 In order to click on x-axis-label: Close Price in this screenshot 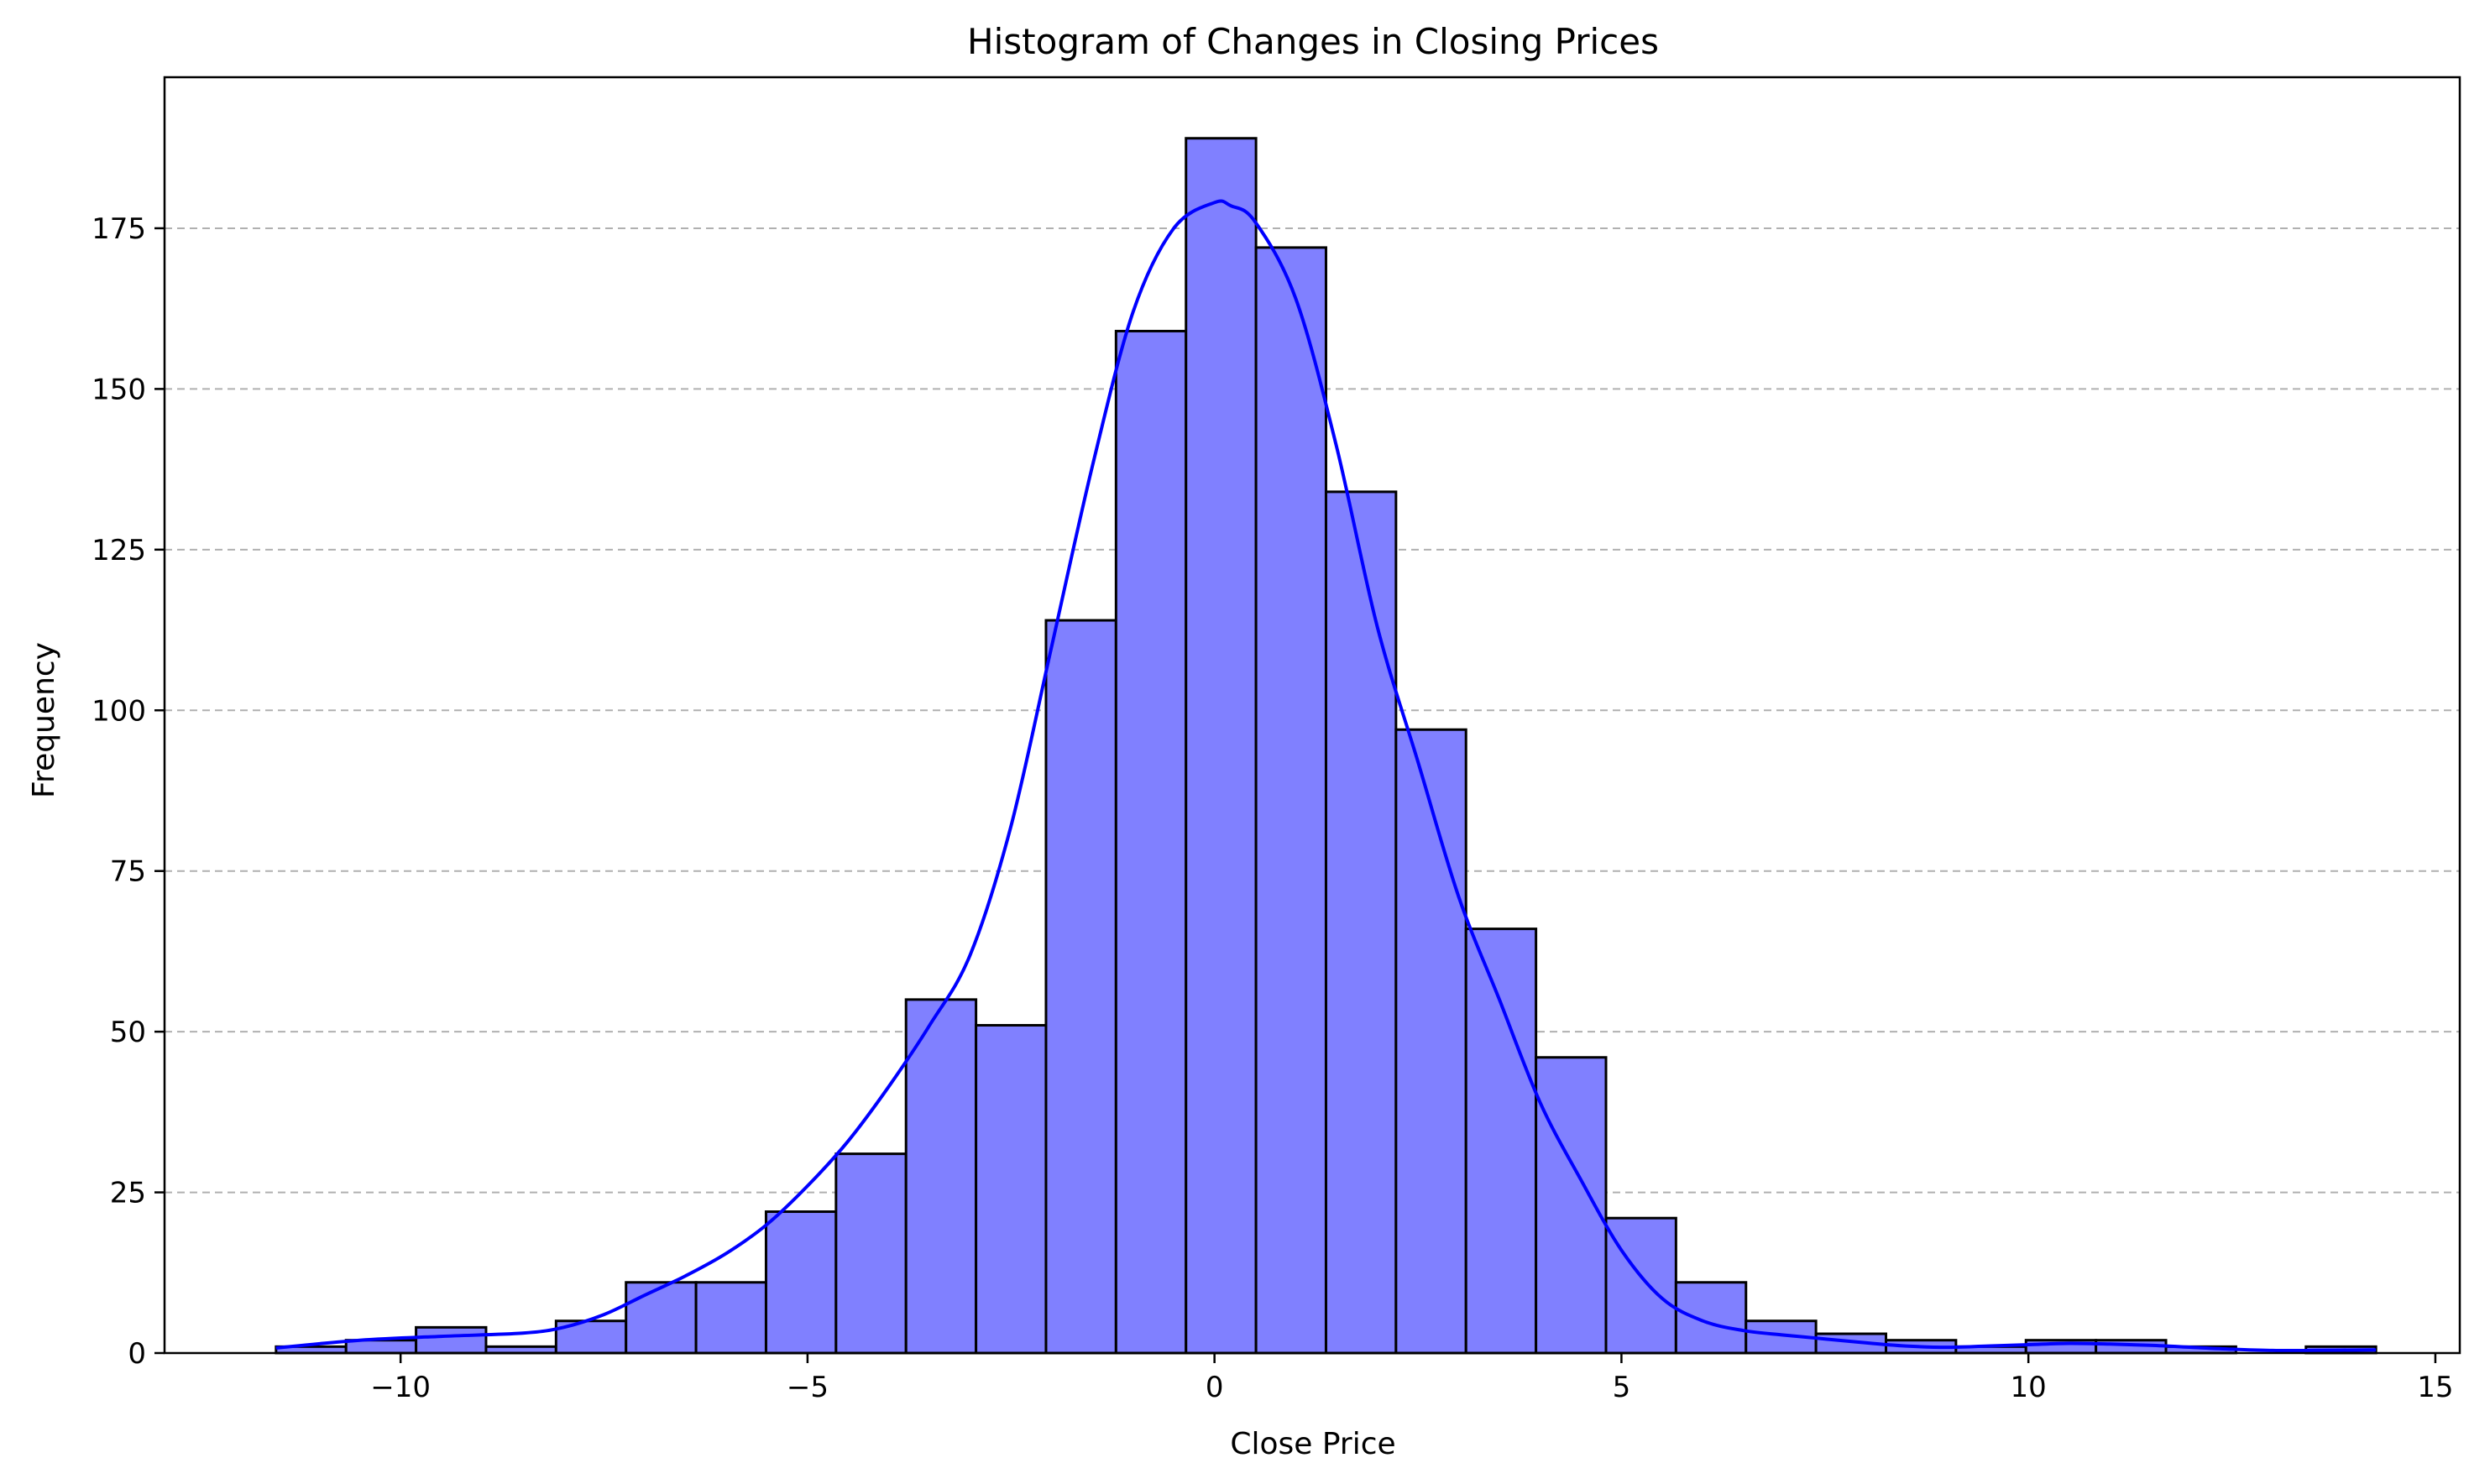, I will do `click(1312, 1444)`.